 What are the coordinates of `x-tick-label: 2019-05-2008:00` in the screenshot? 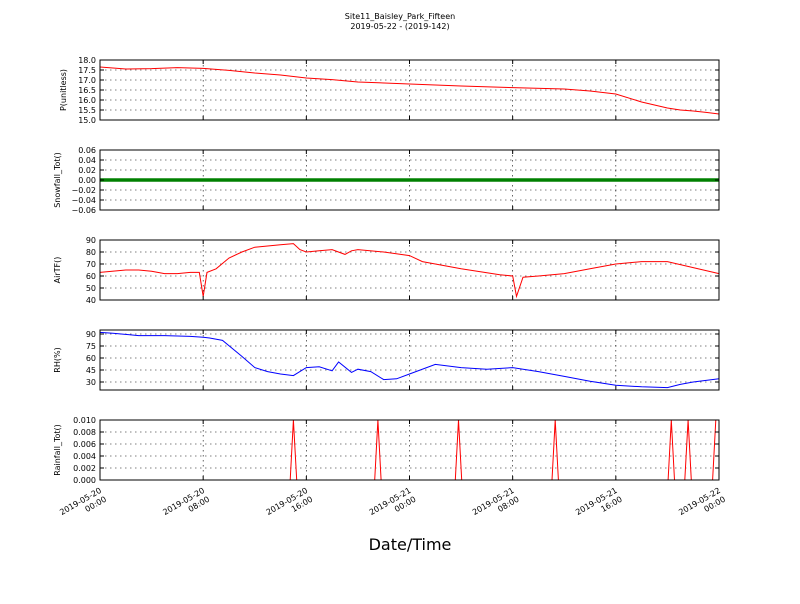 It's located at (186, 506).